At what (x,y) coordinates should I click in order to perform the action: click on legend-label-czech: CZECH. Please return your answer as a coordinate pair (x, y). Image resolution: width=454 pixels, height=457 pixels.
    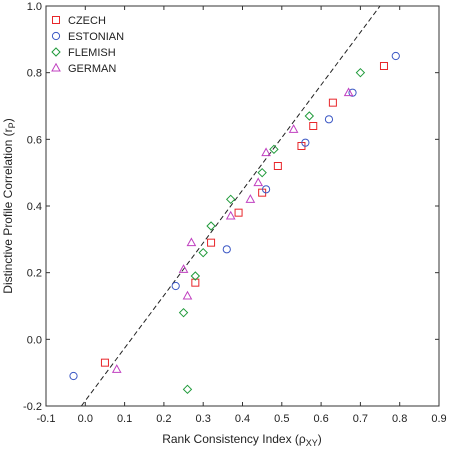
    Looking at the image, I should click on (87, 21).